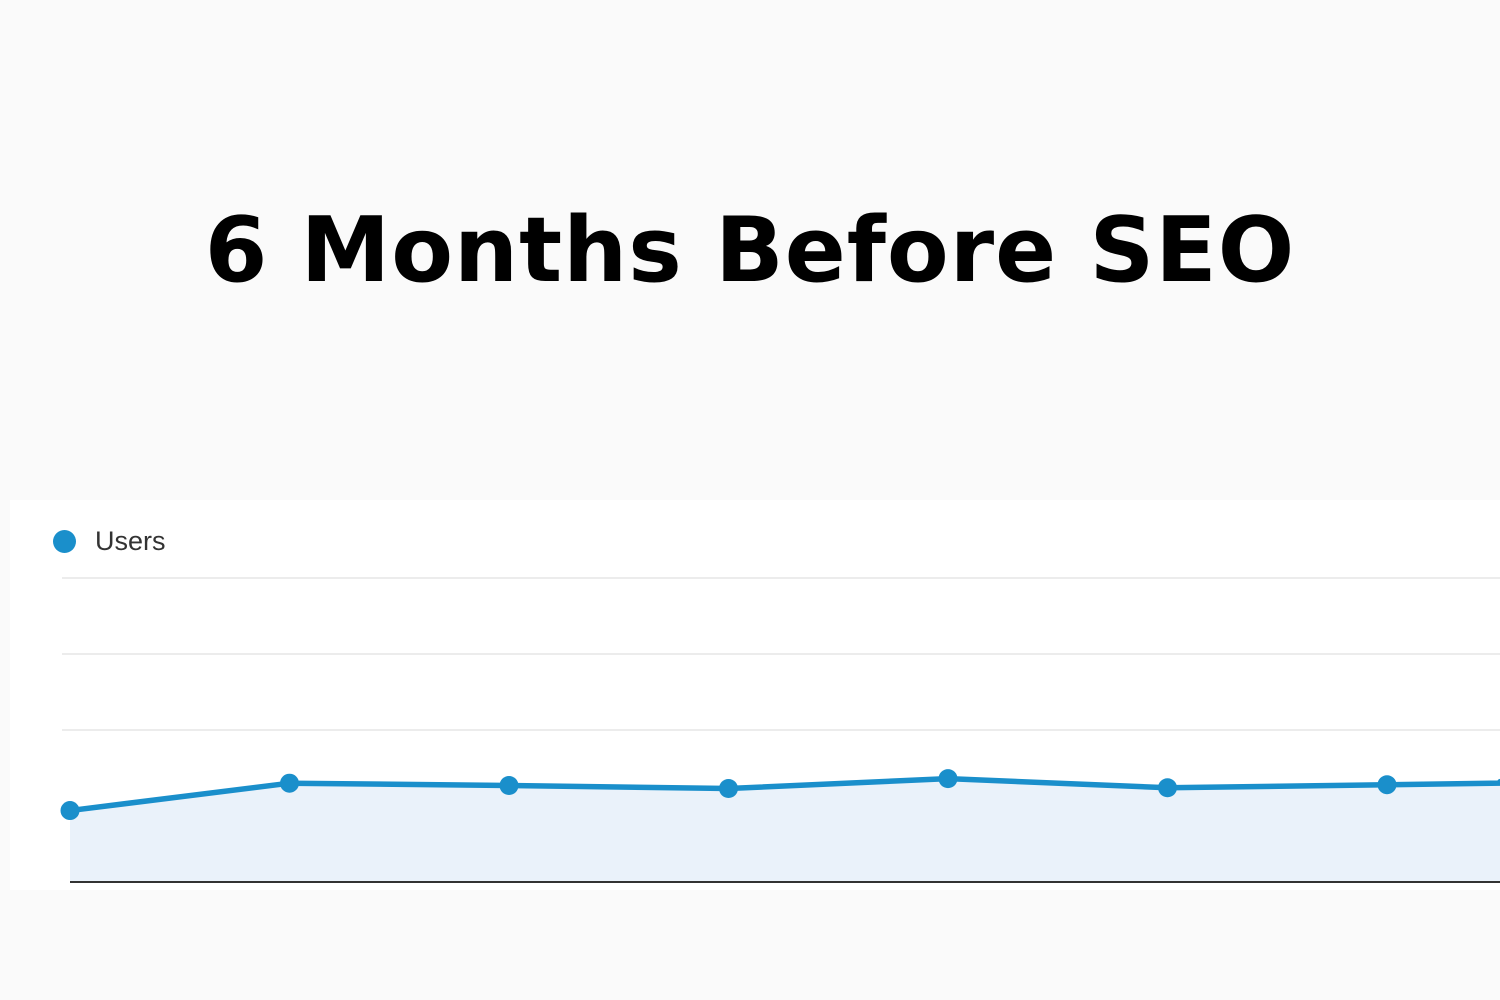  I want to click on legend-label-users: Users, so click(130, 540).